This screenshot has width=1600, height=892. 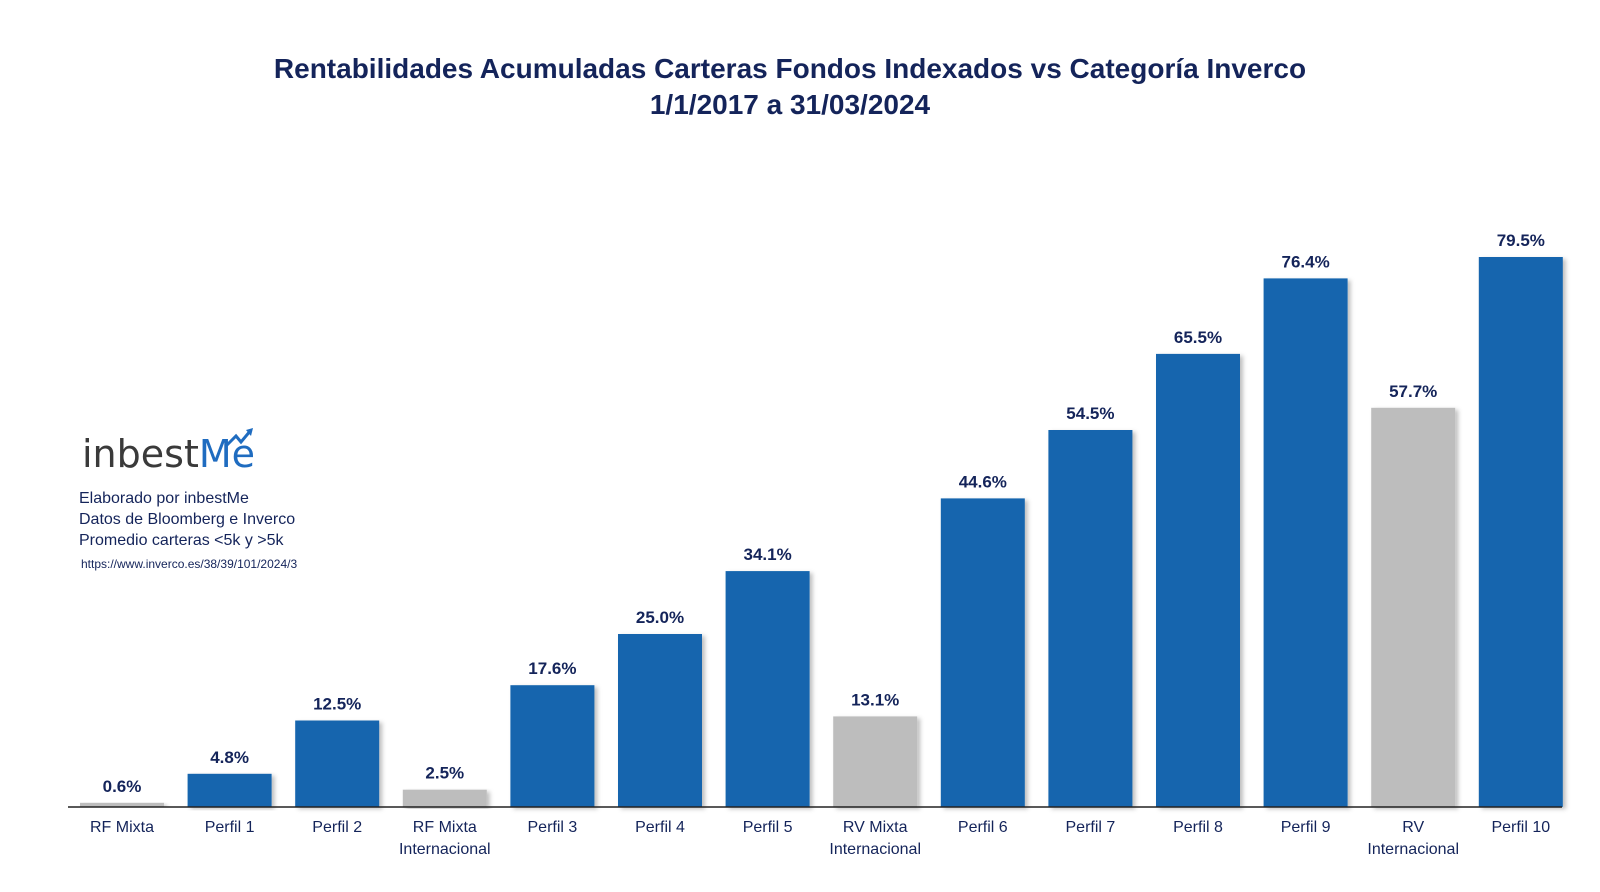 I want to click on category-label: Perfil 6, so click(x=983, y=827).